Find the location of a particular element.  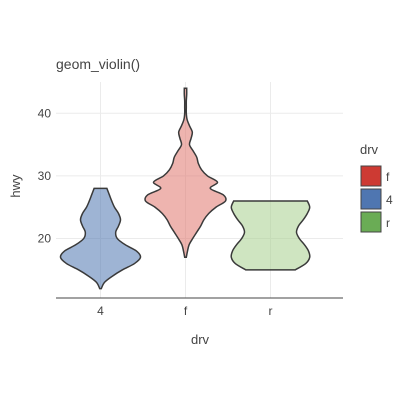

x-axis-title: drv is located at coordinates (200, 339).